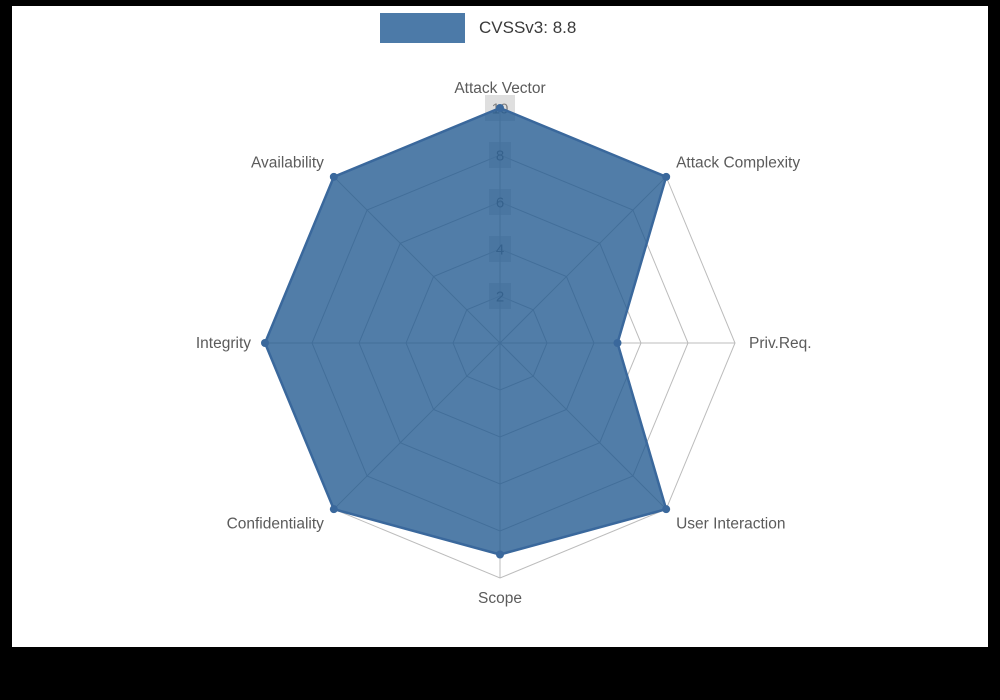 Image resolution: width=1000 pixels, height=700 pixels. I want to click on radar-axis-label: Integrity, so click(223, 343).